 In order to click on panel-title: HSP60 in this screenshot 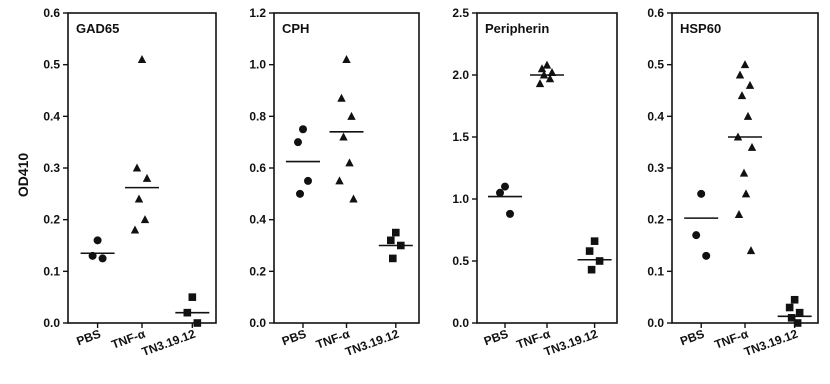, I will do `click(700, 28)`.